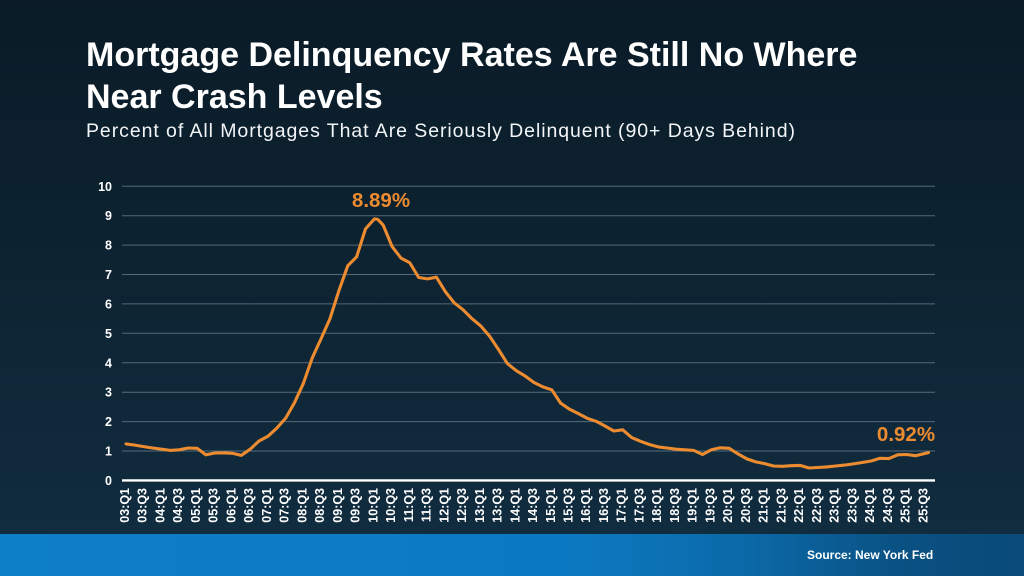 This screenshot has height=576, width=1024. Describe the element at coordinates (675, 505) in the screenshot. I see `svg-text: 18:Q3` at that location.